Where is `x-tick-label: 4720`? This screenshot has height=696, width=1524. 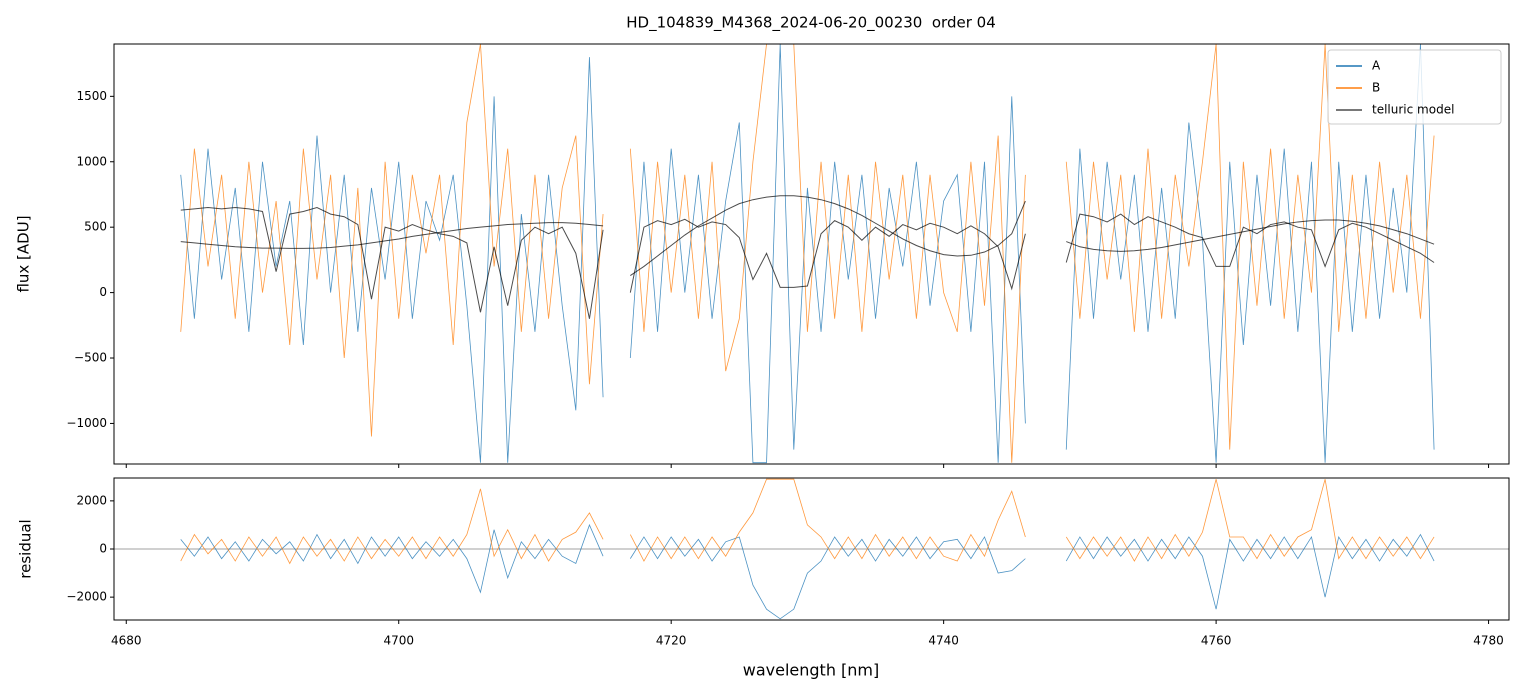
x-tick-label: 4720 is located at coordinates (671, 641).